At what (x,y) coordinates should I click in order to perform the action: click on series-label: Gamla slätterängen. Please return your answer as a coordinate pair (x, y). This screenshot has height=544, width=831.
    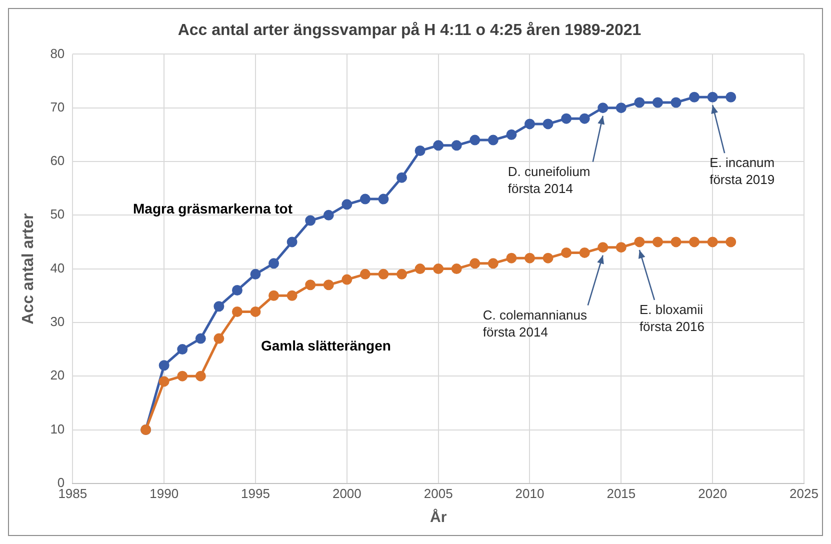
    Looking at the image, I should click on (325, 345).